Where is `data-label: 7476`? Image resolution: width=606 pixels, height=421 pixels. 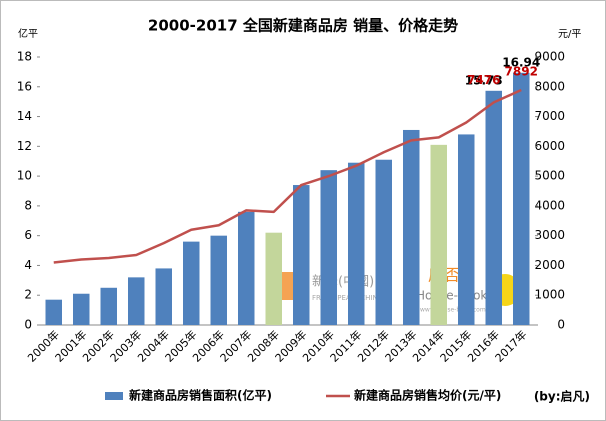
data-label: 7476 is located at coordinates (483, 80).